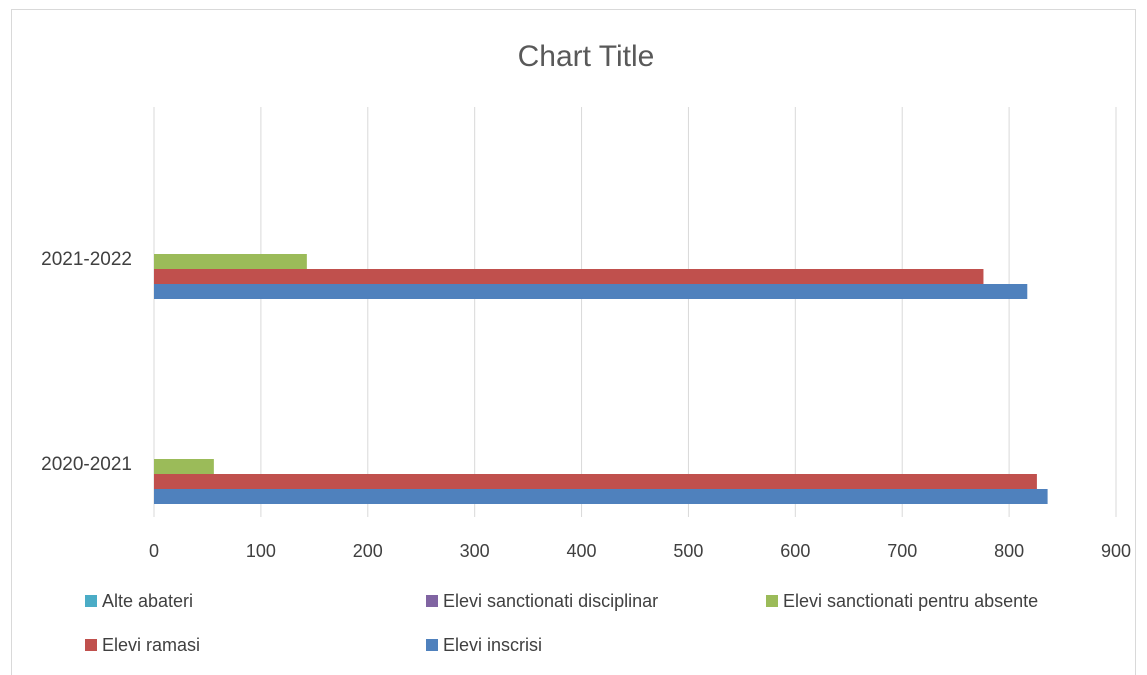 This screenshot has width=1147, height=675. I want to click on x-tick-label: 500, so click(688, 551).